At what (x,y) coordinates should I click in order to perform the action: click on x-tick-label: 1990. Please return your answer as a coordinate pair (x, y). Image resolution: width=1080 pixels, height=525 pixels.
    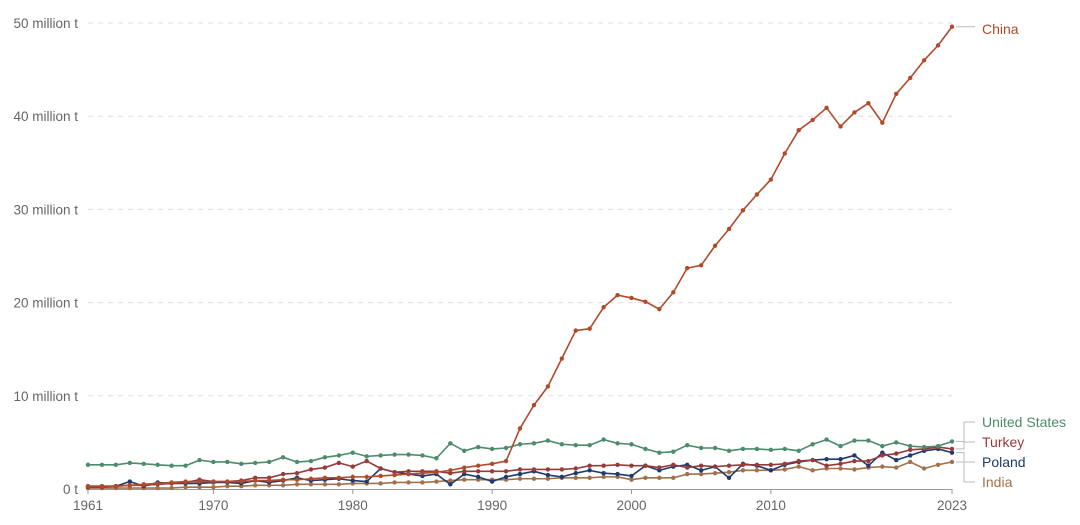
    Looking at the image, I should click on (492, 505).